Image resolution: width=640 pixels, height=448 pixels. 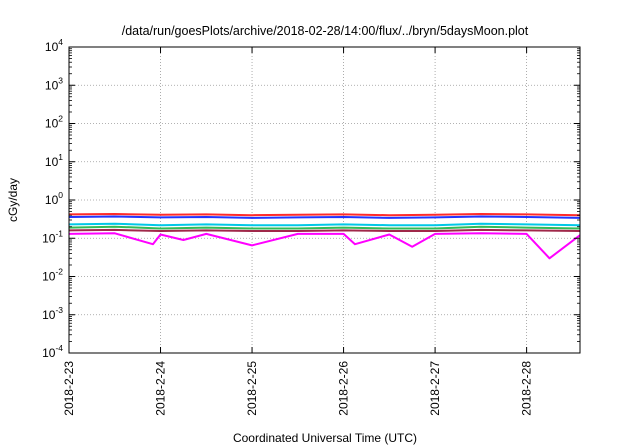 What do you see at coordinates (435, 388) in the screenshot?
I see `x-tick-label: 2018-2-27` at bounding box center [435, 388].